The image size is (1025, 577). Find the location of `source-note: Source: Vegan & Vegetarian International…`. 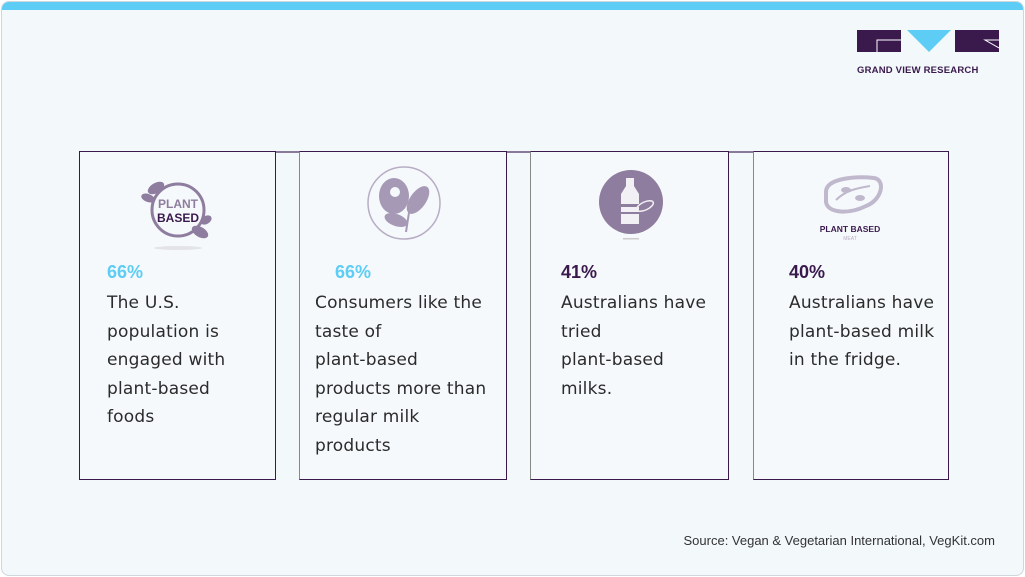

source-note: Source: Vegan & Vegetarian International… is located at coordinates (839, 540).